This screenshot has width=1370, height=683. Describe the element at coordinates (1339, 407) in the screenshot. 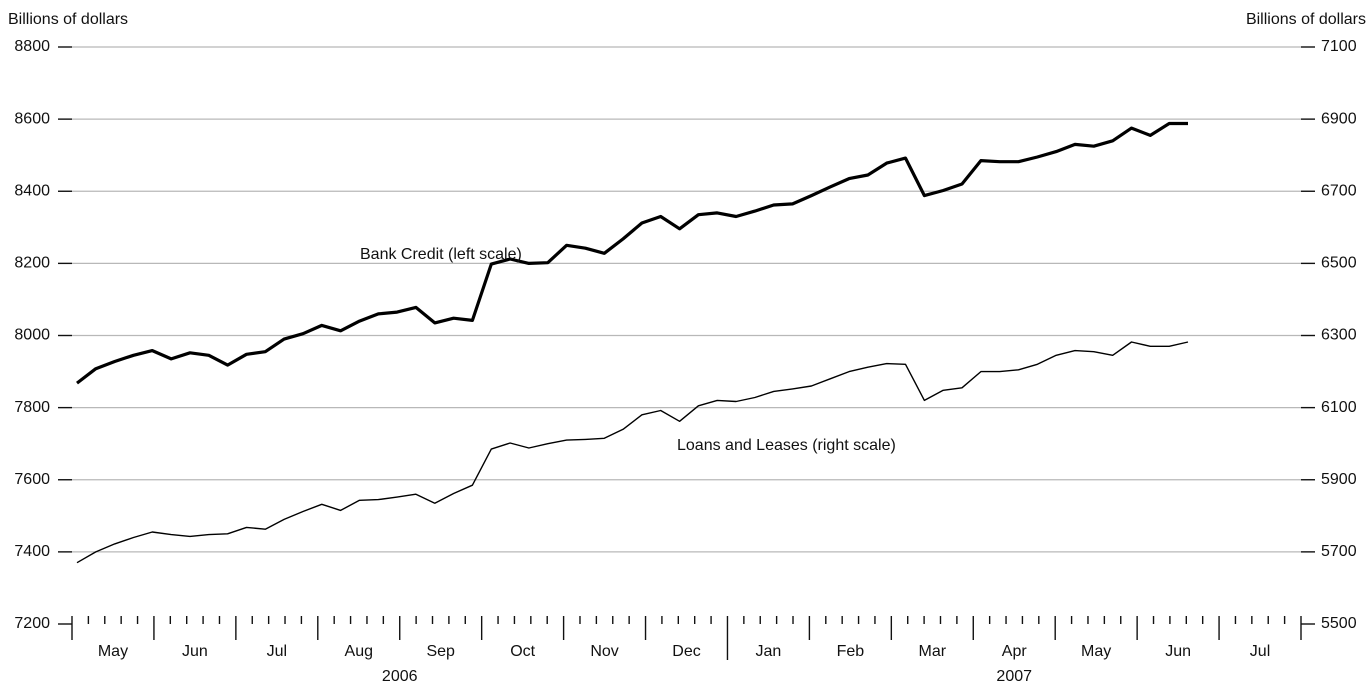

I see `y2-tick-label: 6100` at that location.